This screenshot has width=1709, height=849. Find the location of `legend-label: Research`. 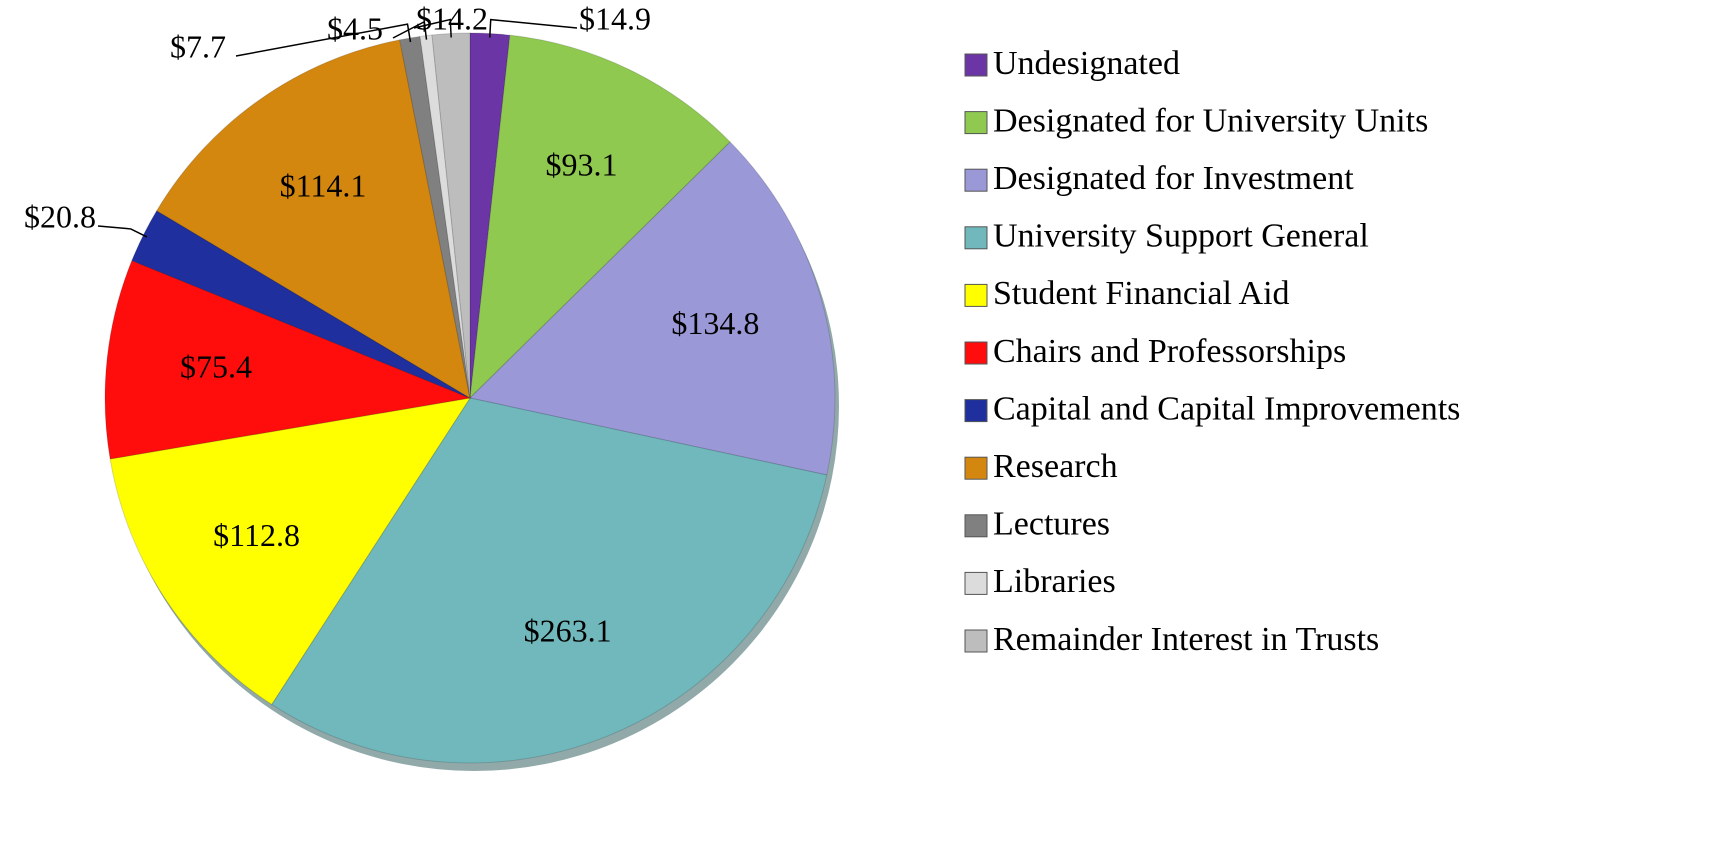

legend-label: Research is located at coordinates (1055, 466).